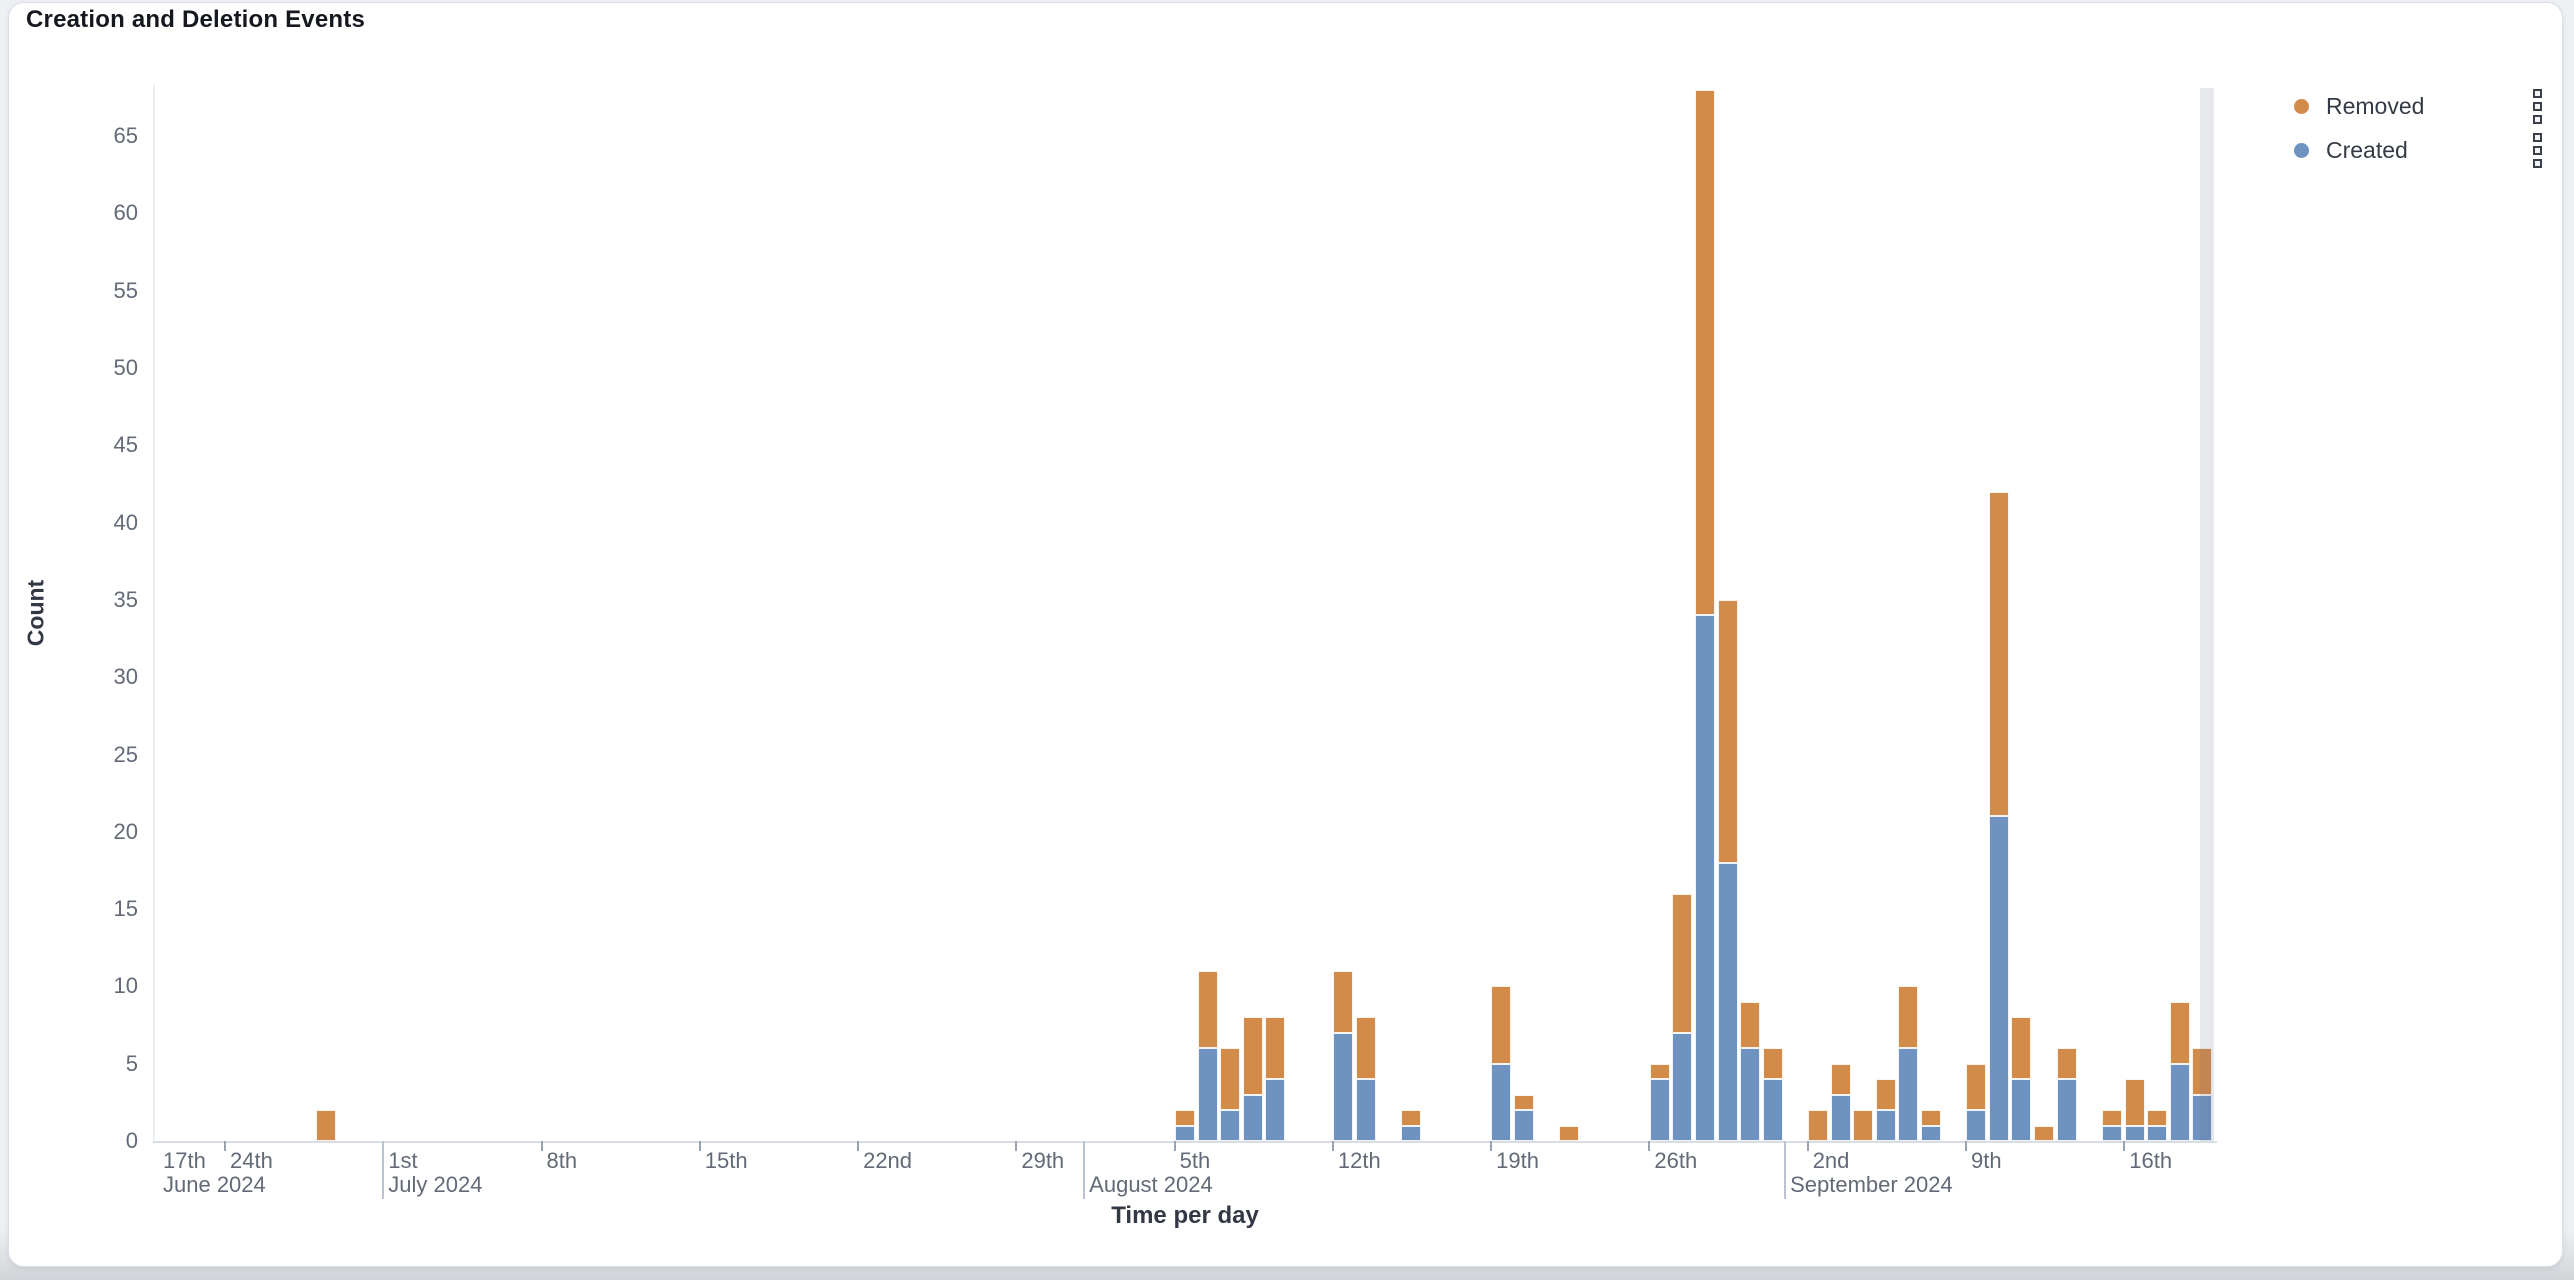 Image resolution: width=2574 pixels, height=1280 pixels. I want to click on x-axis-tick-label: 12th, so click(1359, 1160).